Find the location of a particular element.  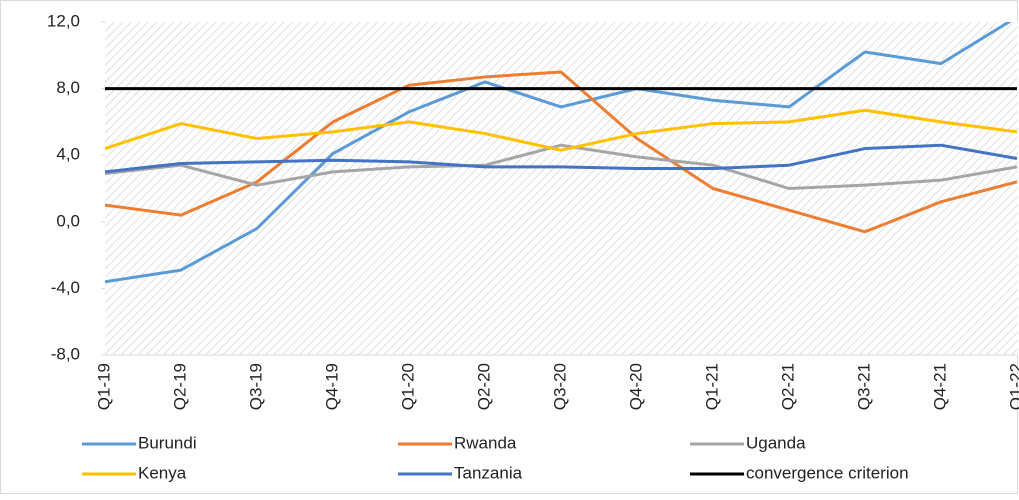

legend-label: Uganda is located at coordinates (776, 442).